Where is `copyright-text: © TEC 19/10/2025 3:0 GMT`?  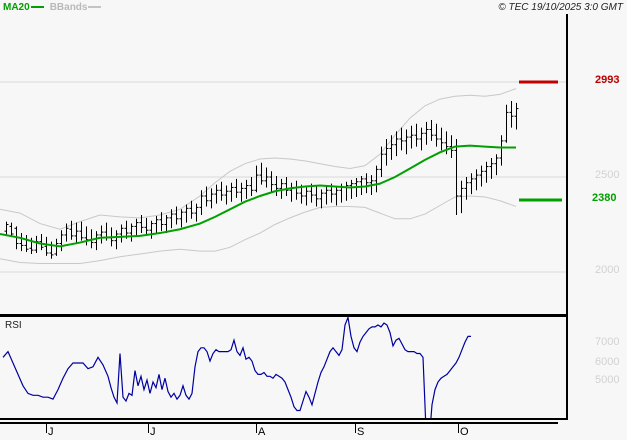
copyright-text: © TEC 19/10/2025 3:0 GMT is located at coordinates (560, 7).